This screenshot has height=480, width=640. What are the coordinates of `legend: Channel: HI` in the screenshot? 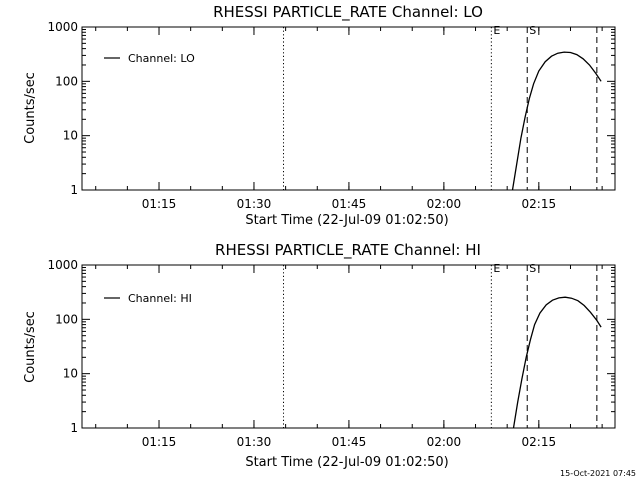 It's located at (148, 298).